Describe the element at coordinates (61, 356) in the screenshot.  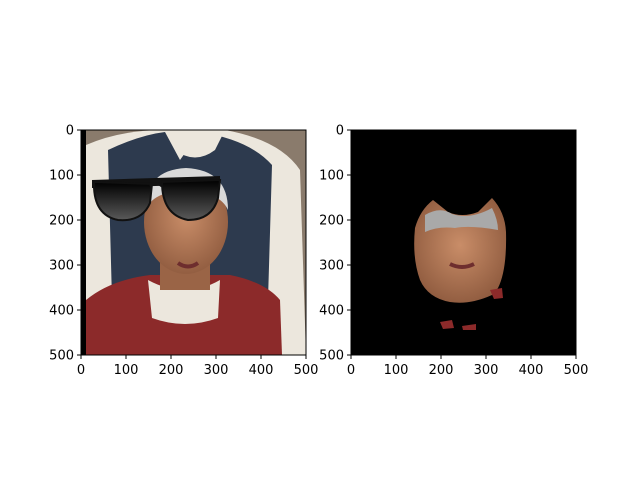
I see `left-ytick-label: 500` at that location.